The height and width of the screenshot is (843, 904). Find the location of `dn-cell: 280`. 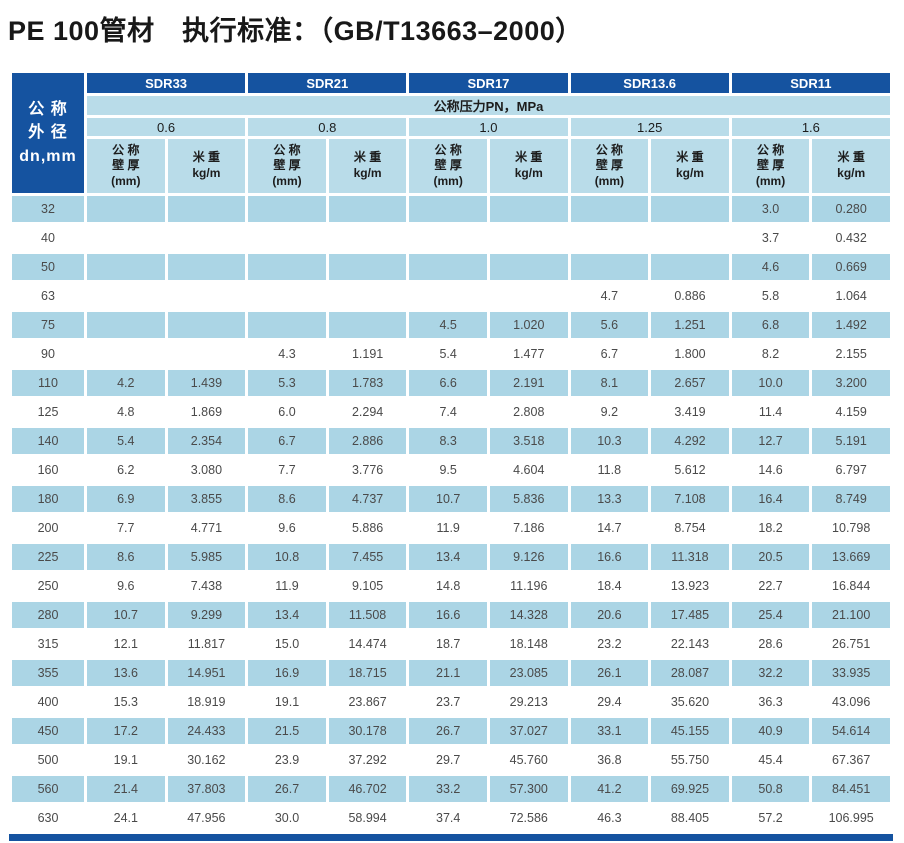

dn-cell: 280 is located at coordinates (48, 615).